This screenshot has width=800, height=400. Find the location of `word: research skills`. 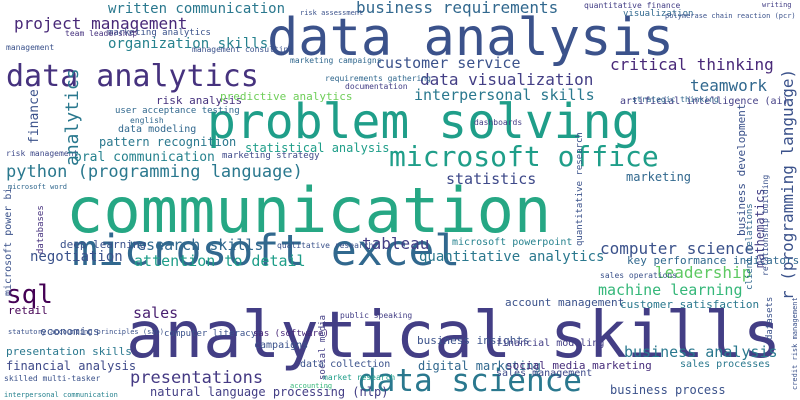

word: research skills is located at coordinates (196, 245).